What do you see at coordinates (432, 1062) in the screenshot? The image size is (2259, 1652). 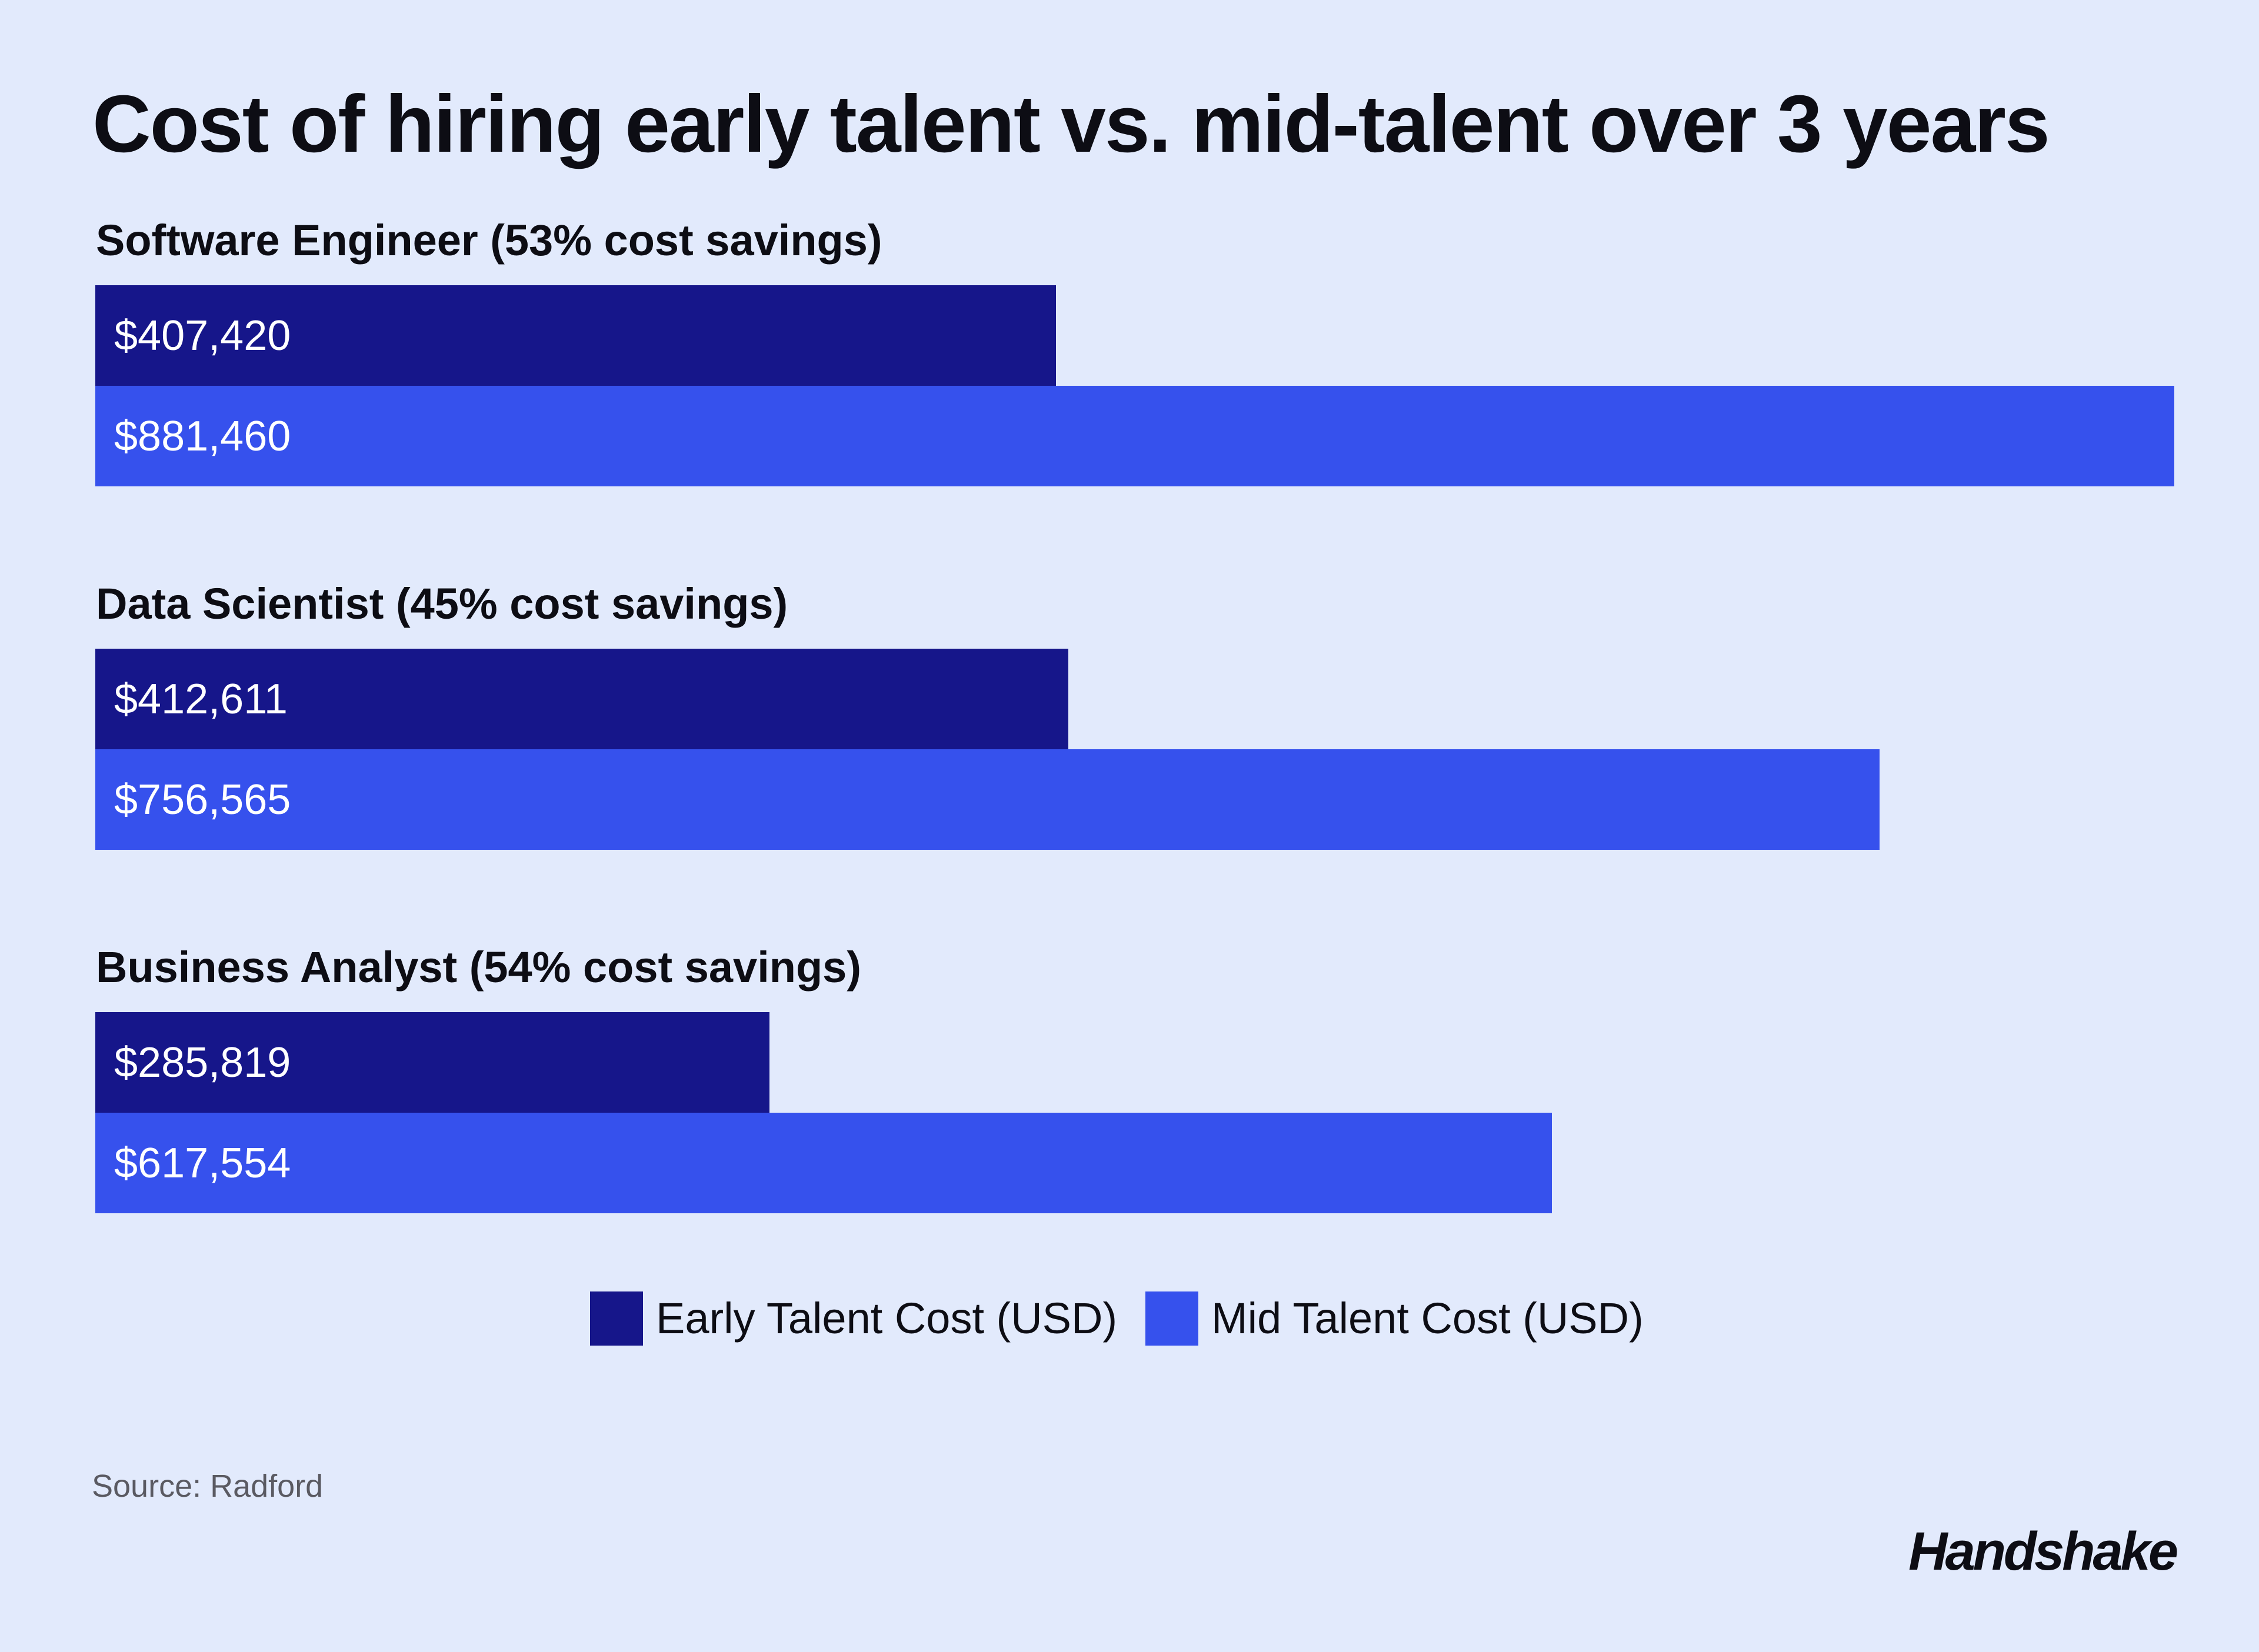 I see `bar-business-analyst-early-talent: $285,819` at bounding box center [432, 1062].